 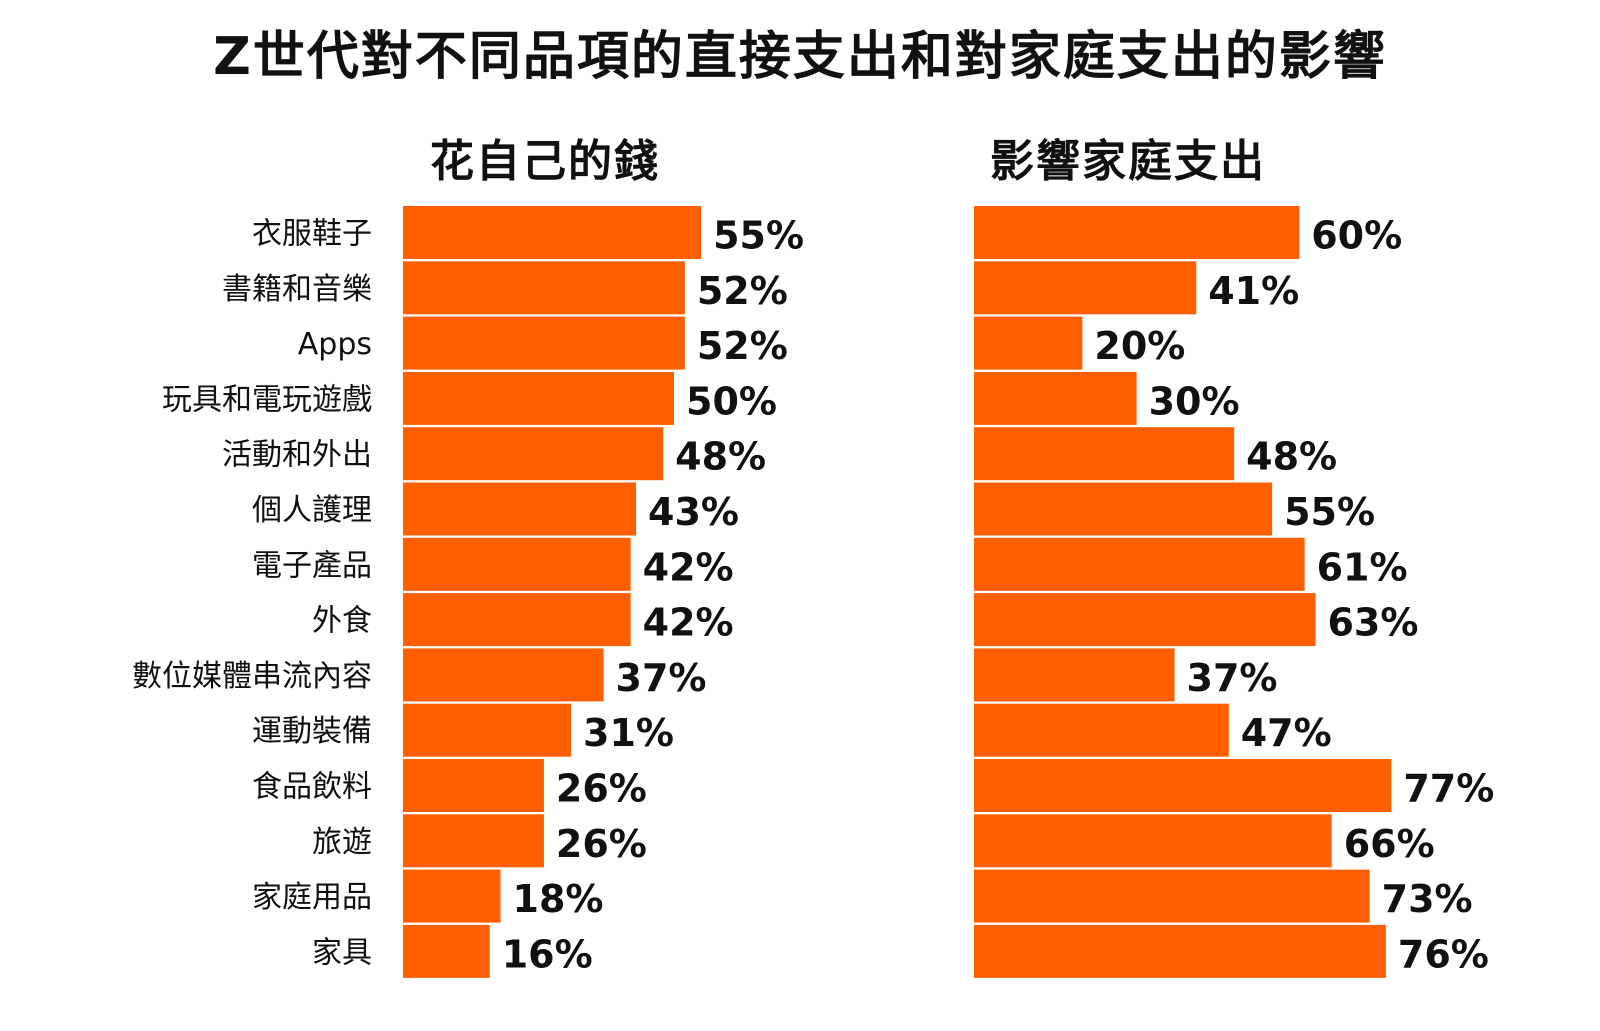 What do you see at coordinates (1232, 678) in the screenshot?
I see `value-label-household-8: 37%` at bounding box center [1232, 678].